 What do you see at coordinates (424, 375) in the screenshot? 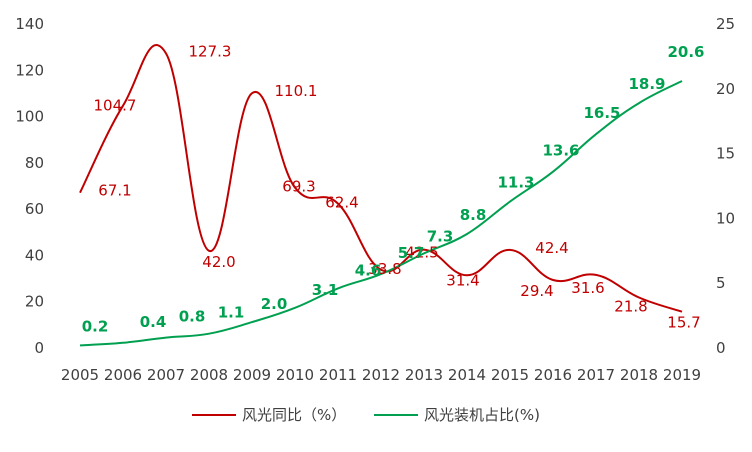
I see `x-axis-tick-label: 2013` at bounding box center [424, 375].